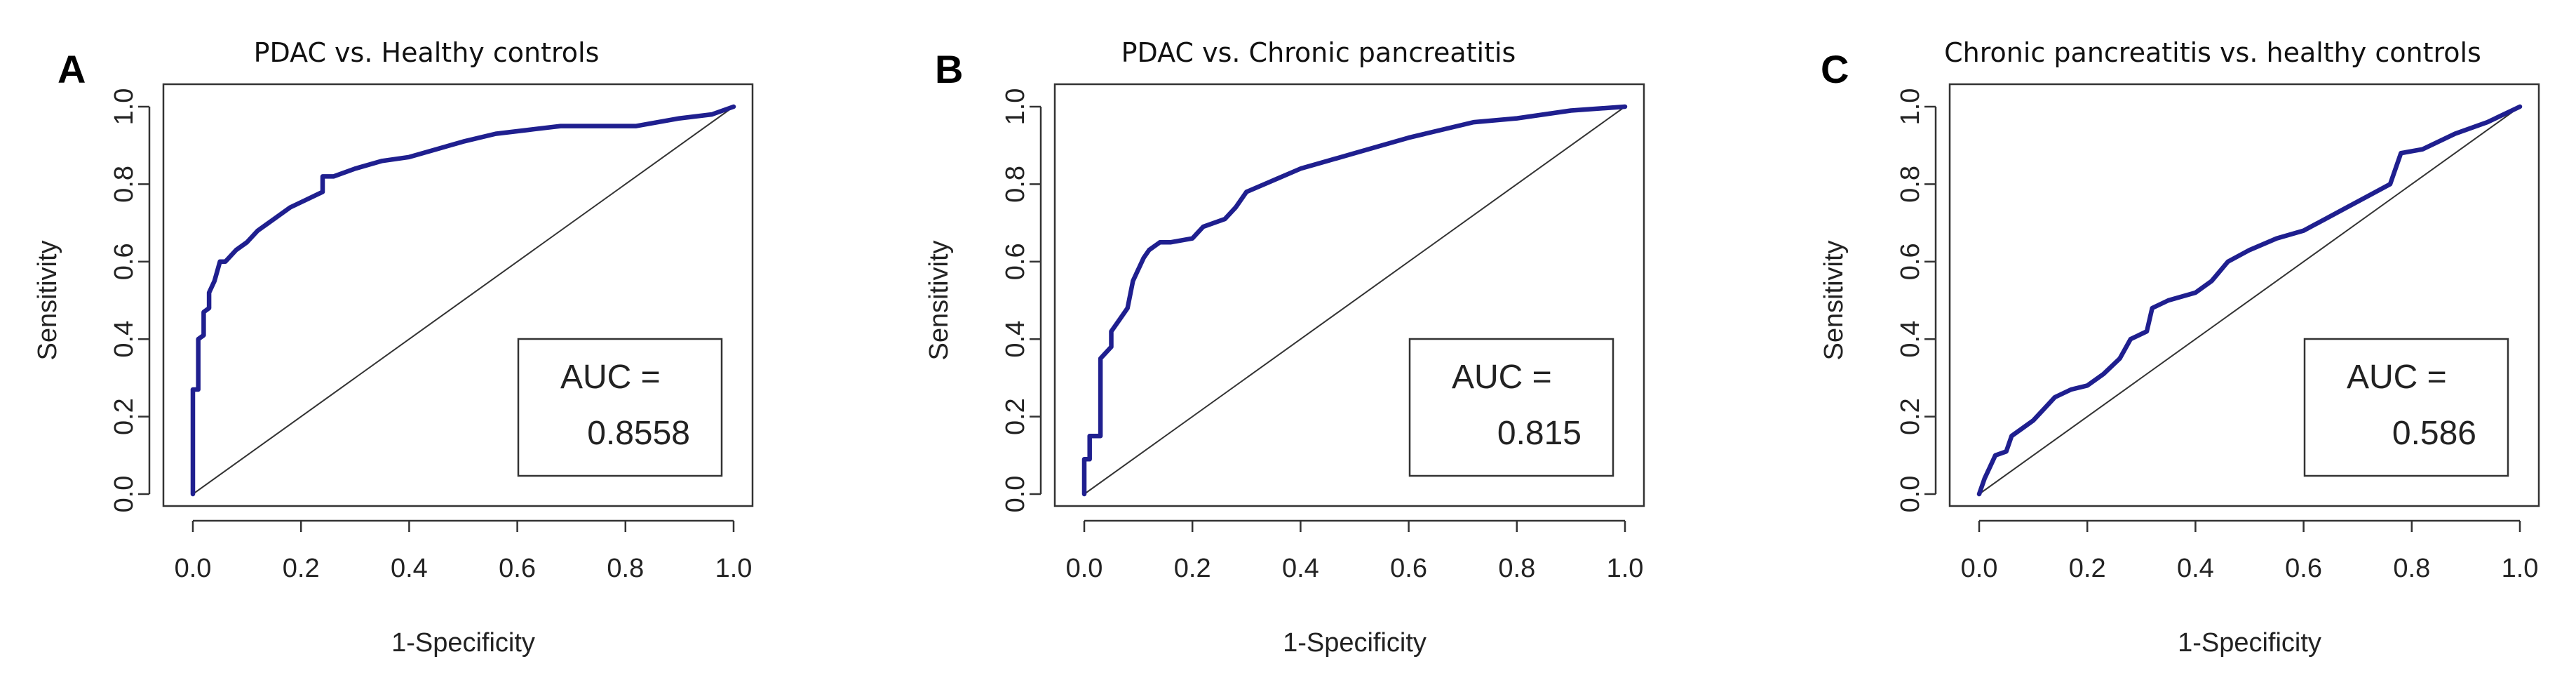 This screenshot has width=2576, height=692. Describe the element at coordinates (949, 69) in the screenshot. I see `panel-letter: B` at that location.